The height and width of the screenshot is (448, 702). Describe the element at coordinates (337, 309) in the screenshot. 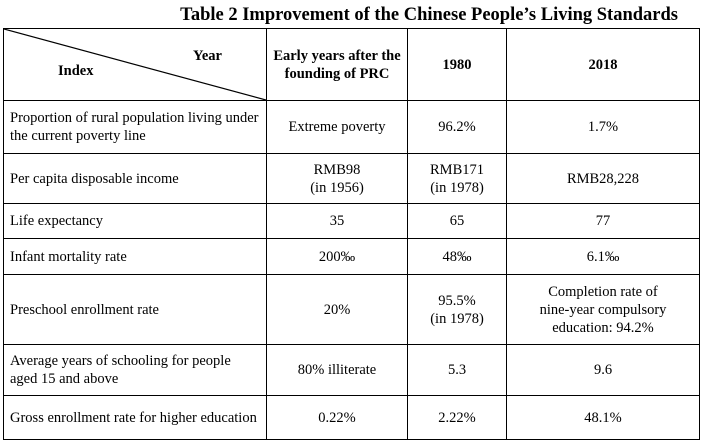

I see `cell-early: 20%` at that location.